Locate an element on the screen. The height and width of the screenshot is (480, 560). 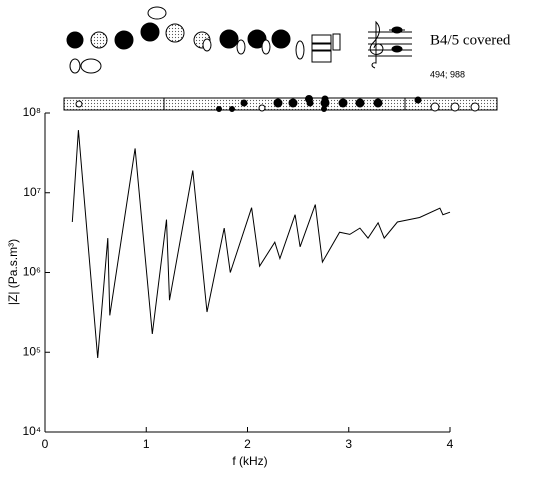
fingering-diagram is located at coordinates (239, 40).